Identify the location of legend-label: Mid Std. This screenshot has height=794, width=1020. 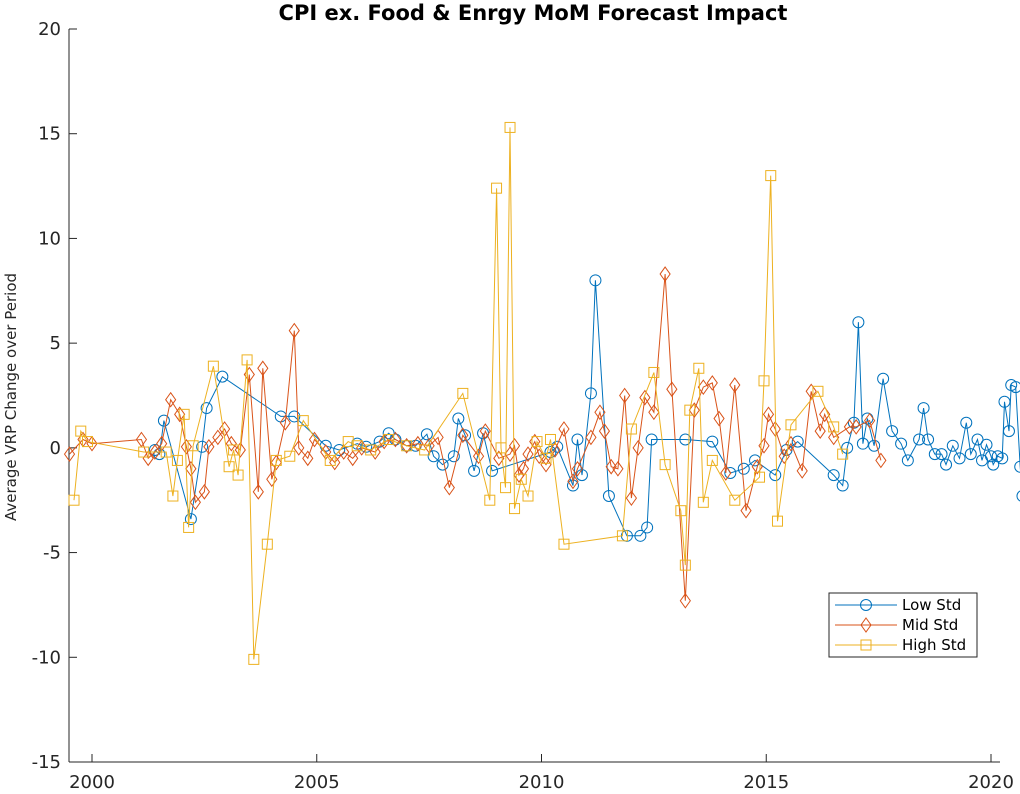
(930, 625).